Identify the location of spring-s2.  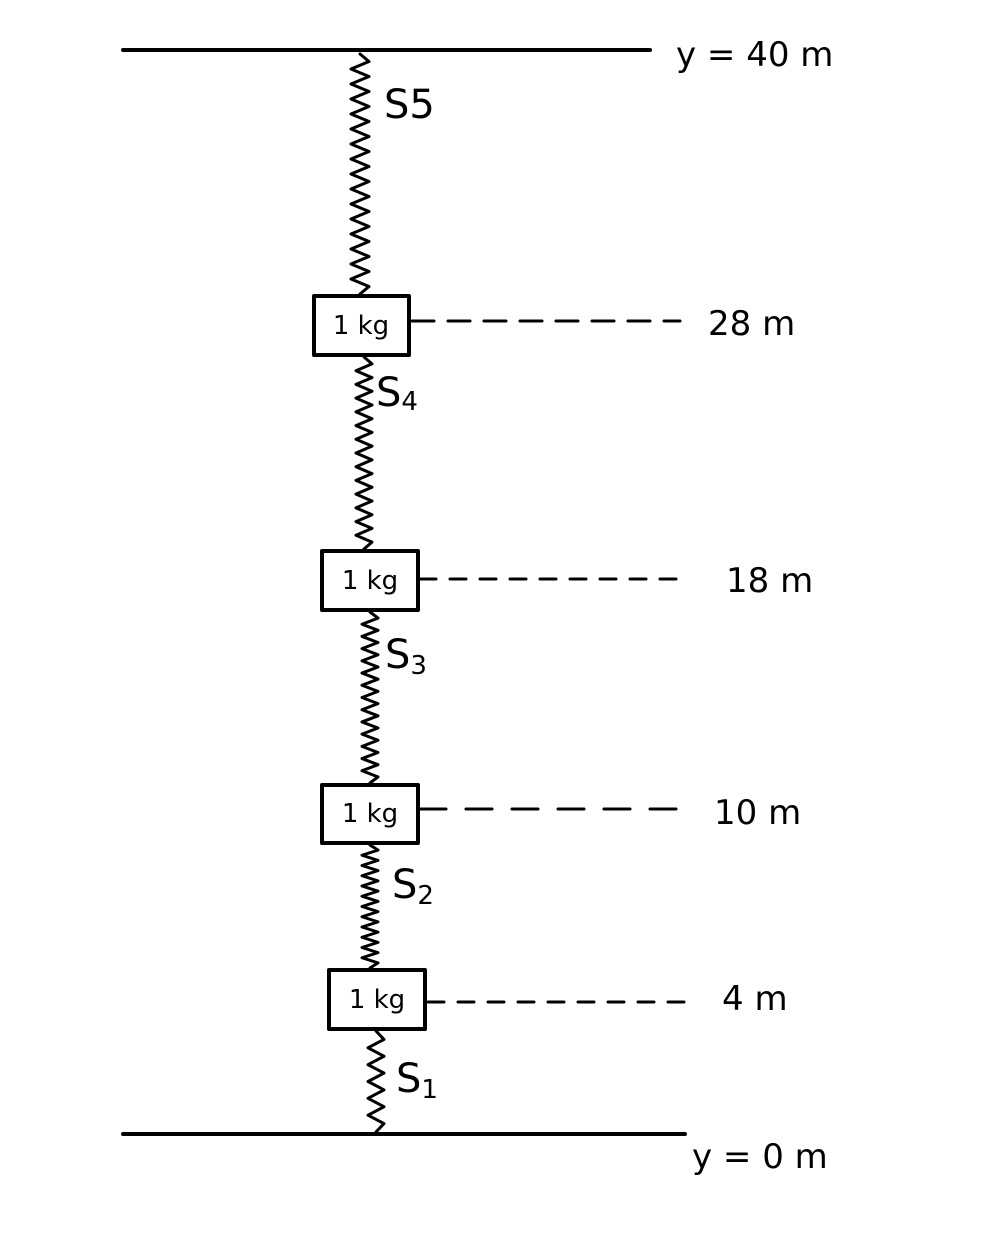
(370, 906).